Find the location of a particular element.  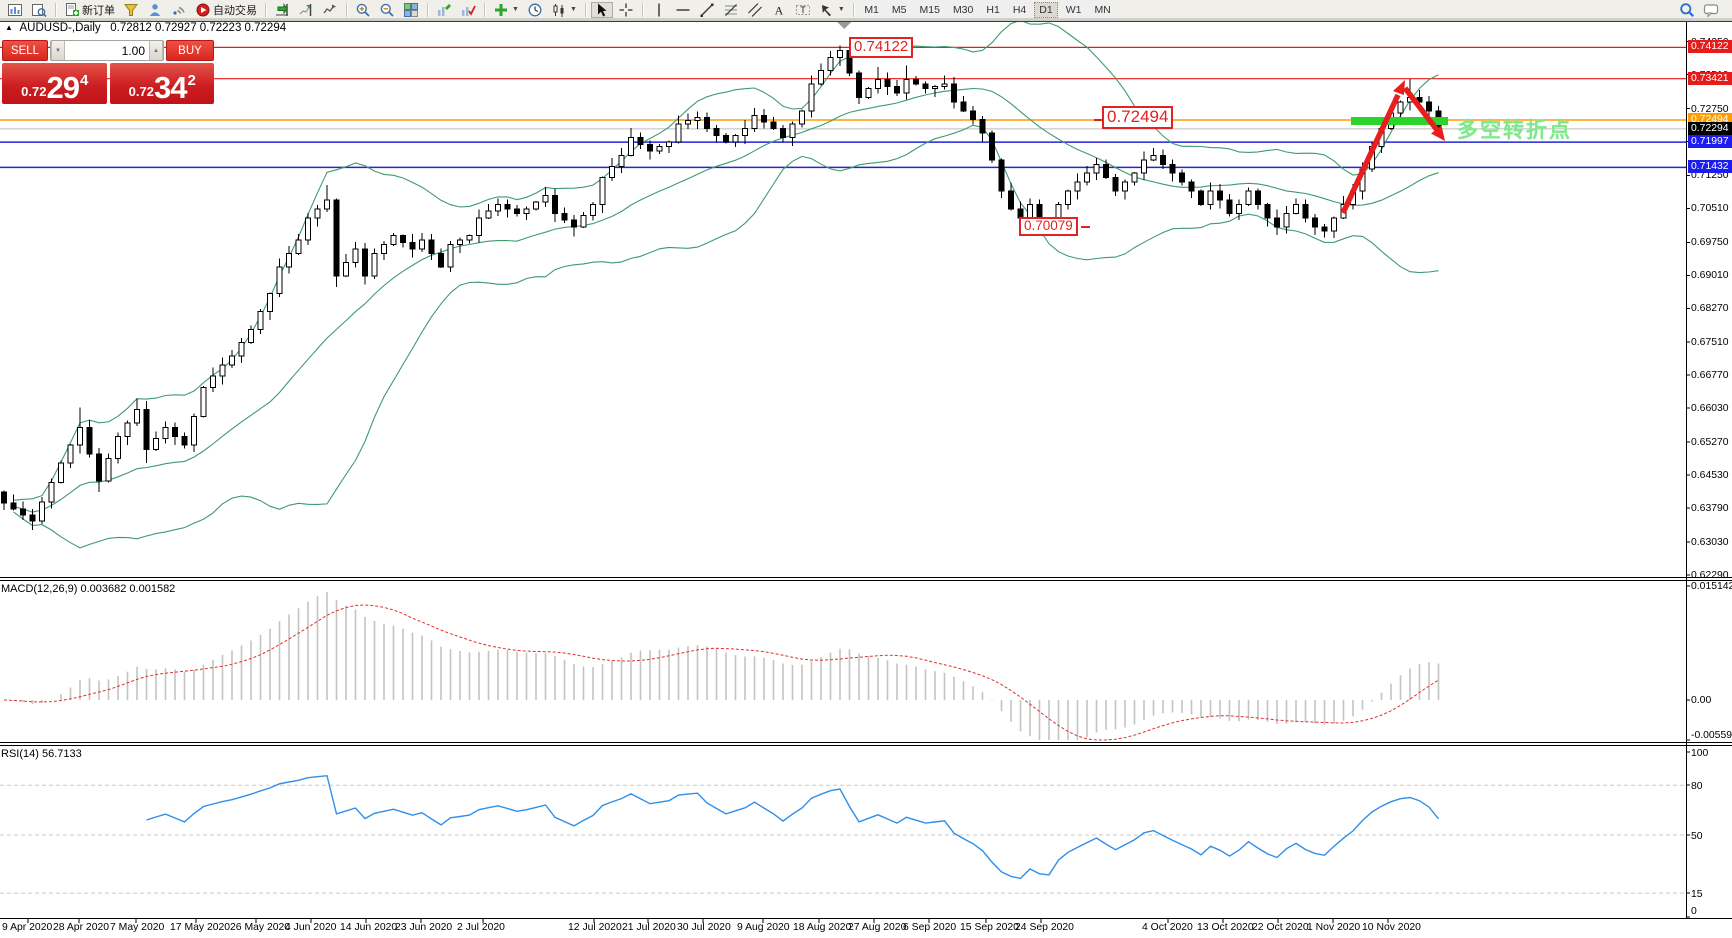

timeframe-m15-button: M15 is located at coordinates (930, 9).